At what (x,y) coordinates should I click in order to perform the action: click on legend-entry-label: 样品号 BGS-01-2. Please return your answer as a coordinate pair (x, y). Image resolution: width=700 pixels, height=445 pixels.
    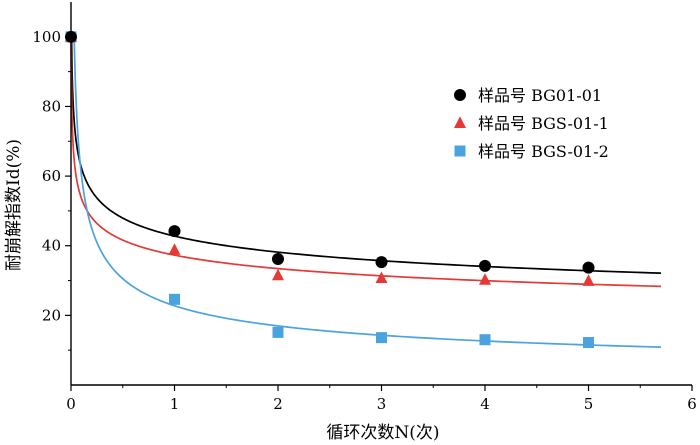
    Looking at the image, I should click on (543, 151).